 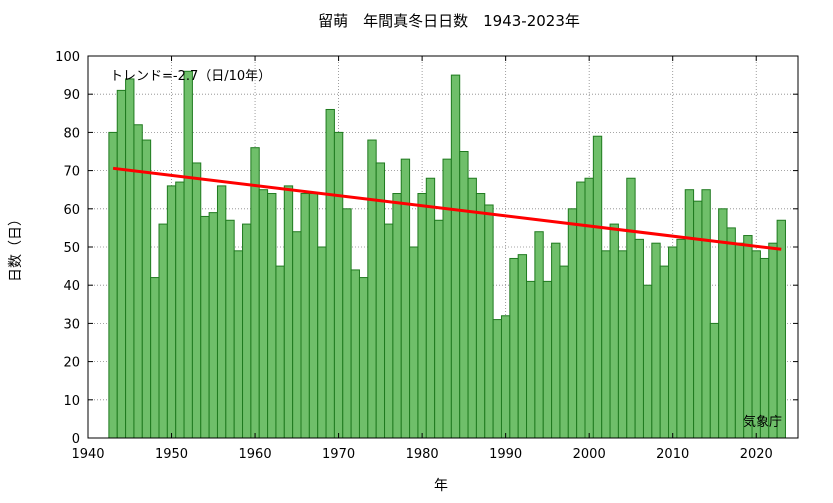 I want to click on trend-label: トレンド=-2.7（日/10年）, so click(x=190, y=76).